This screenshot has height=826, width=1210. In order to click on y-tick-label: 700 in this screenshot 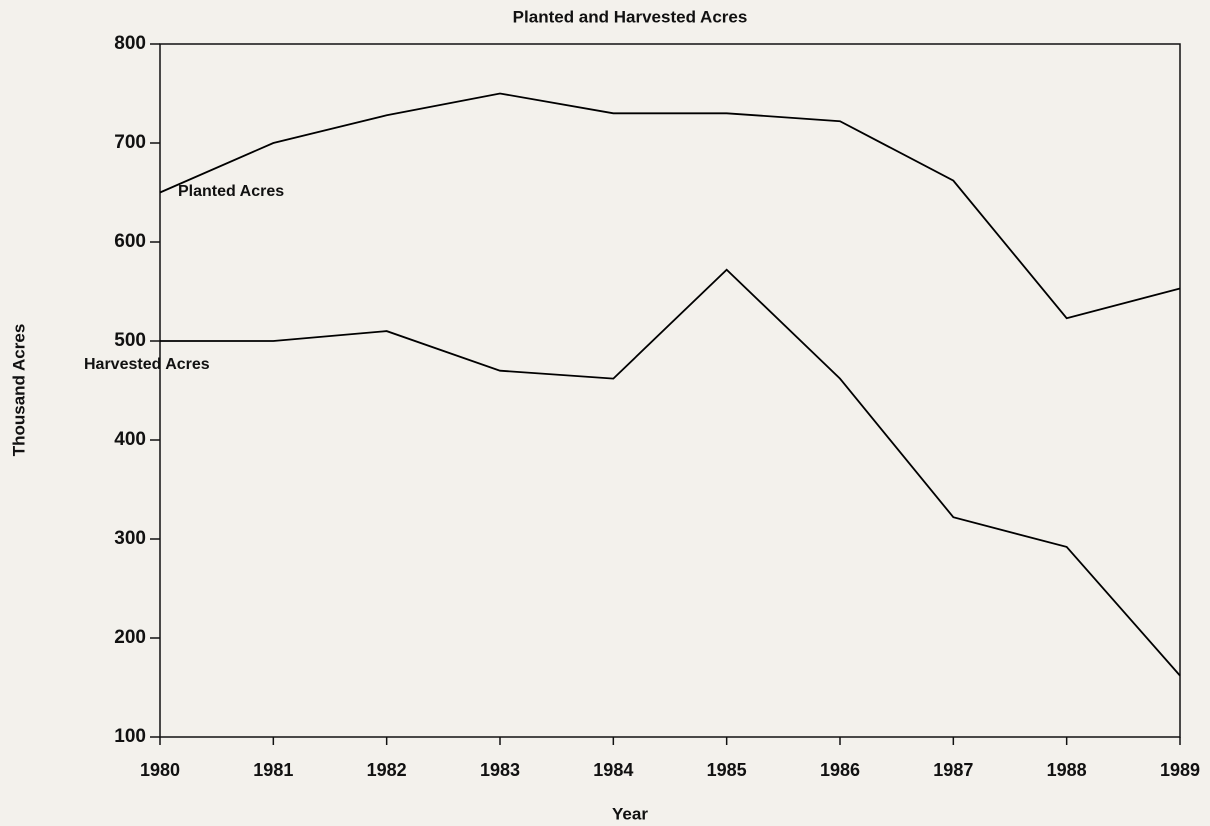, I will do `click(130, 142)`.